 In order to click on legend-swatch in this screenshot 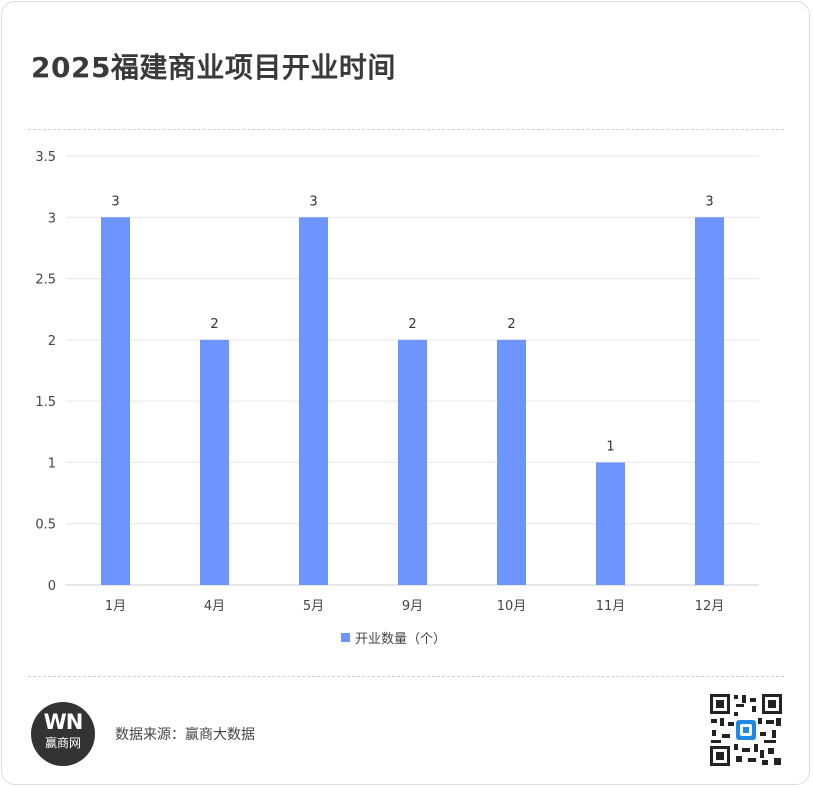, I will do `click(345, 637)`.